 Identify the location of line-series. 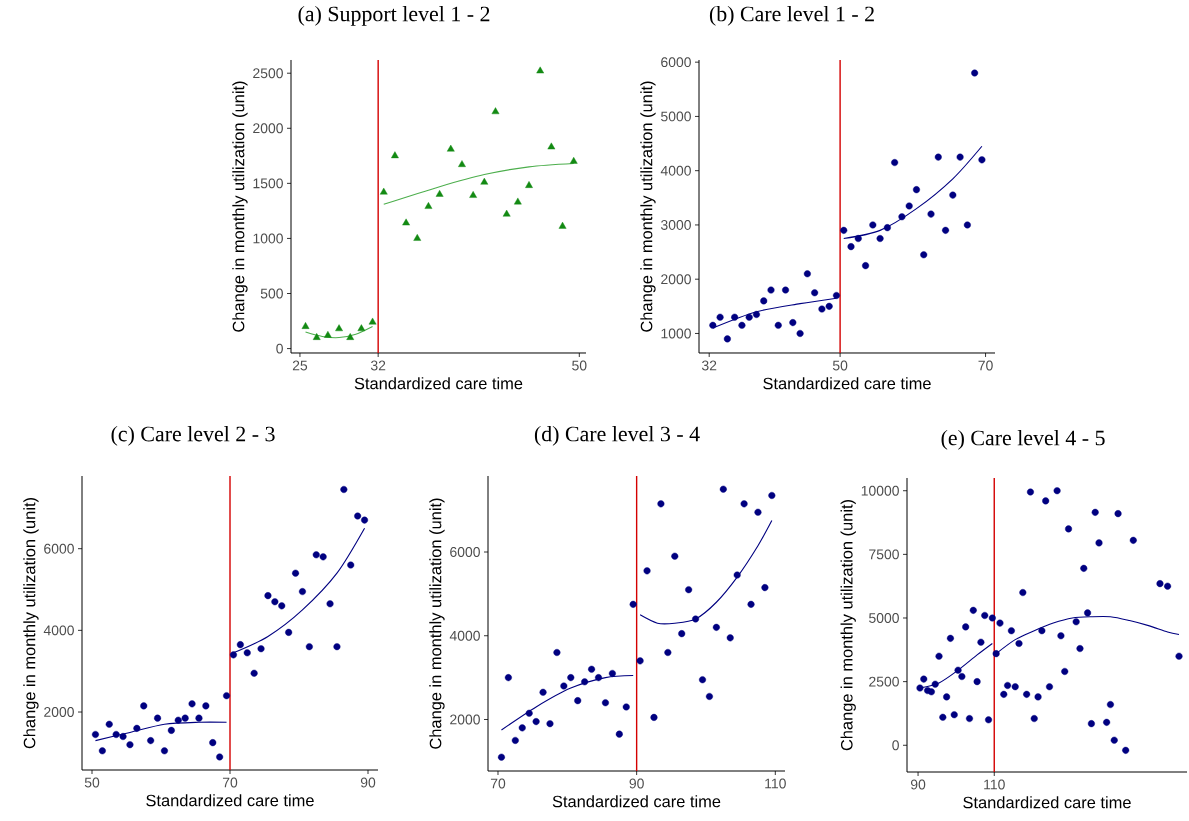
(913, 192).